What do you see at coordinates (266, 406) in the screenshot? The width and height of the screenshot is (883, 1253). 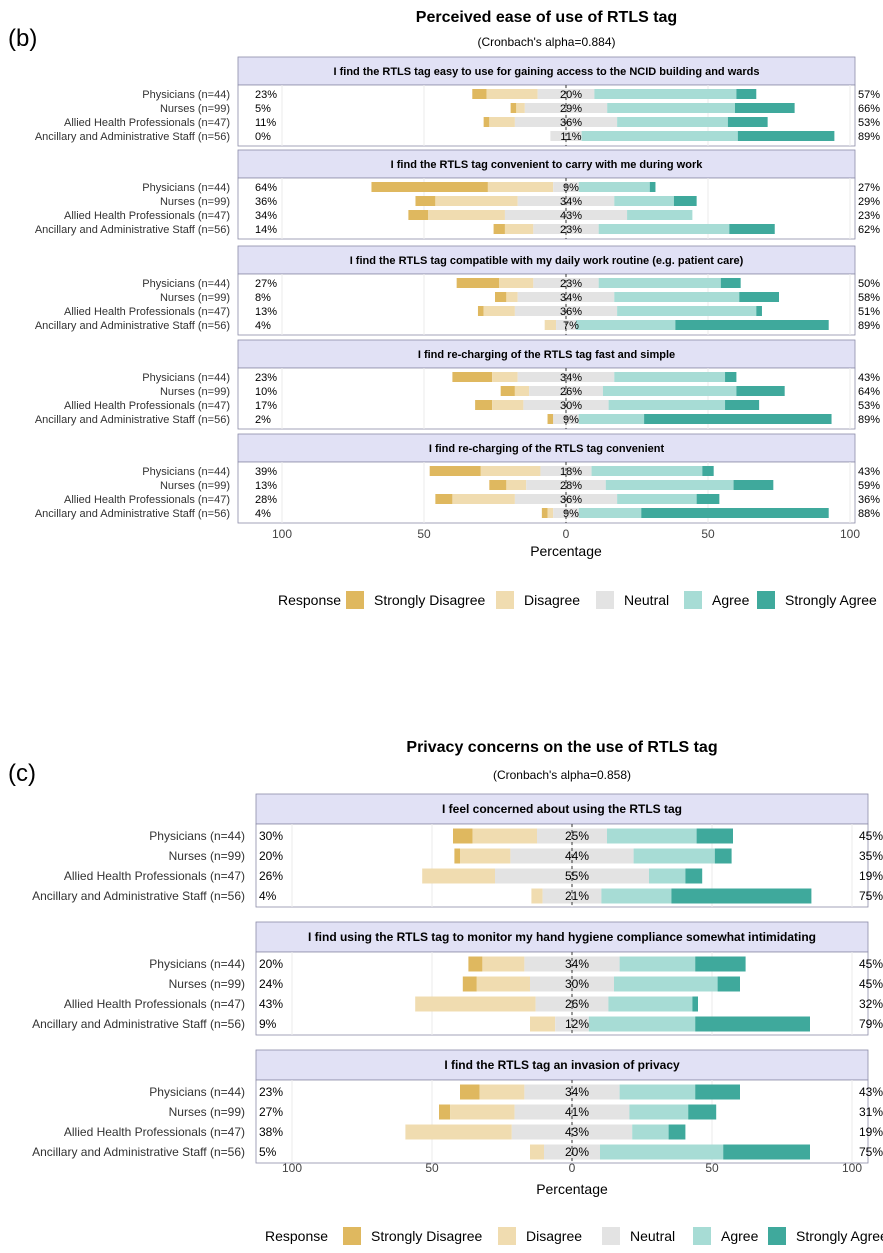 I see `pct-disagree-label: 17%` at bounding box center [266, 406].